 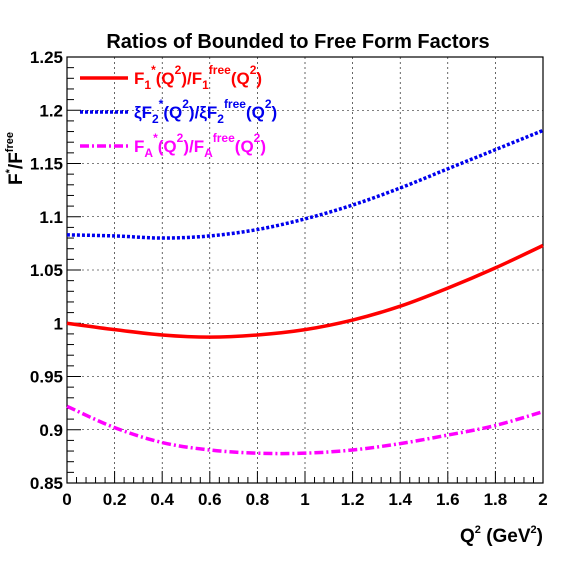 I want to click on x-tick-label: 1, so click(x=304, y=499).